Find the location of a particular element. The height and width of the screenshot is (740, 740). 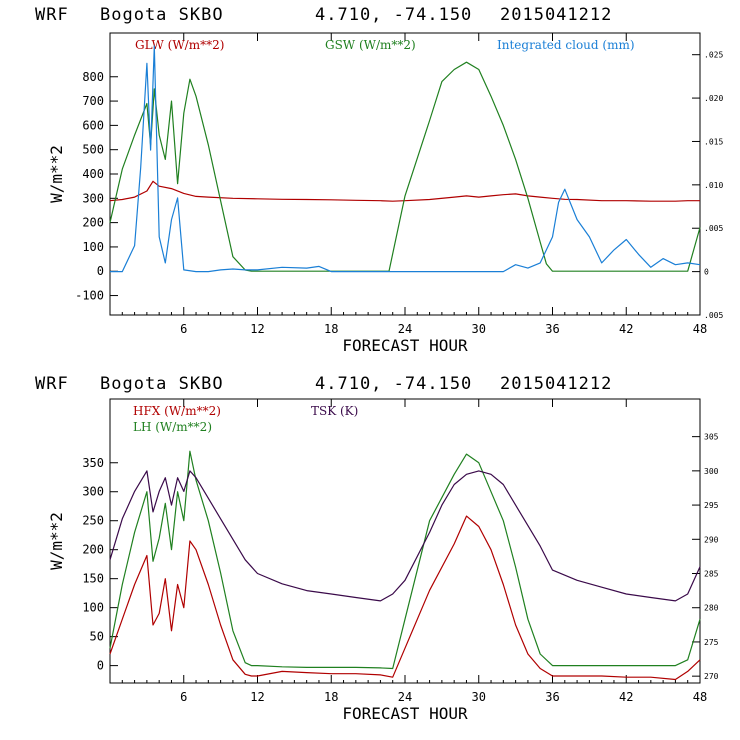

legend-entry: GSW (W/m**2) is located at coordinates (370, 45).